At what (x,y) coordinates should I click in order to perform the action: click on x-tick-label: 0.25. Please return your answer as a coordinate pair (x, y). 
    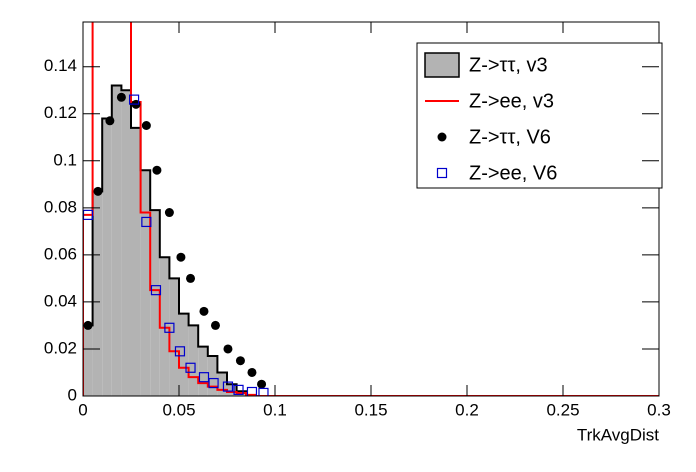
    Looking at the image, I should click on (562, 409).